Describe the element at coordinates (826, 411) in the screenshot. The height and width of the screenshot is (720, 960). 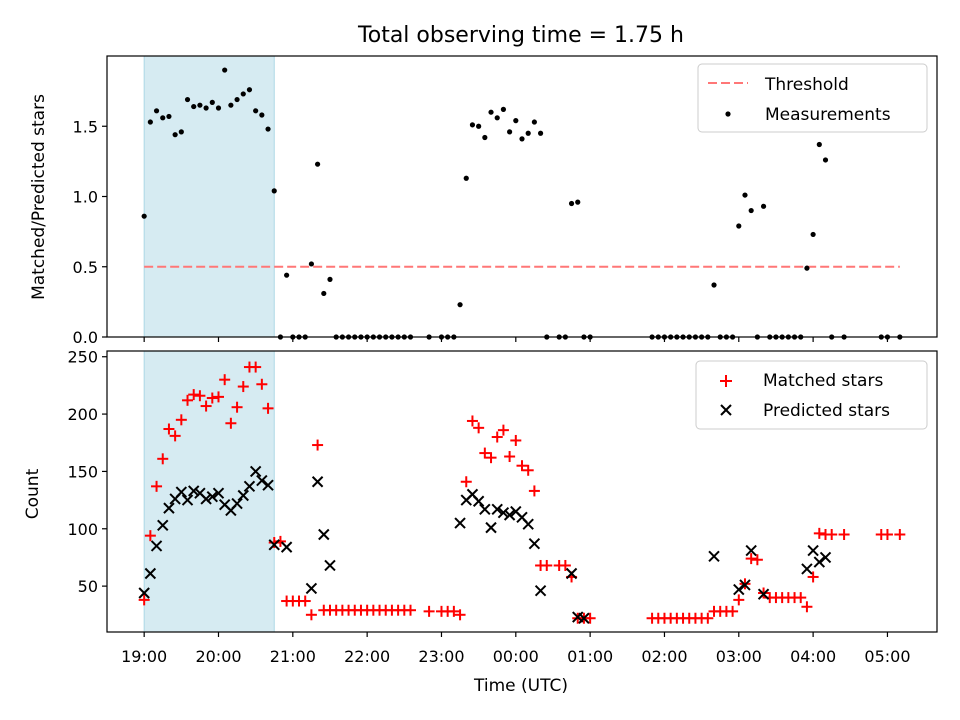
I see `predicted-legend-label: Predicted stars` at that location.